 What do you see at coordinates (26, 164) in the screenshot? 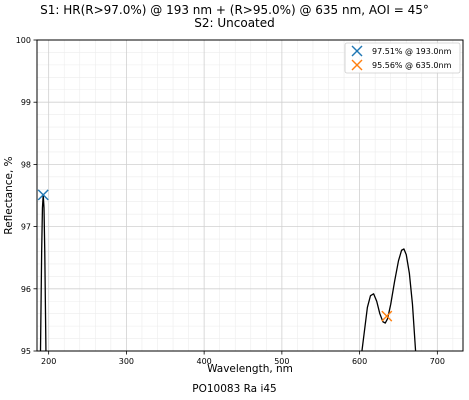
I see `y-tick-label: 98` at bounding box center [26, 164].